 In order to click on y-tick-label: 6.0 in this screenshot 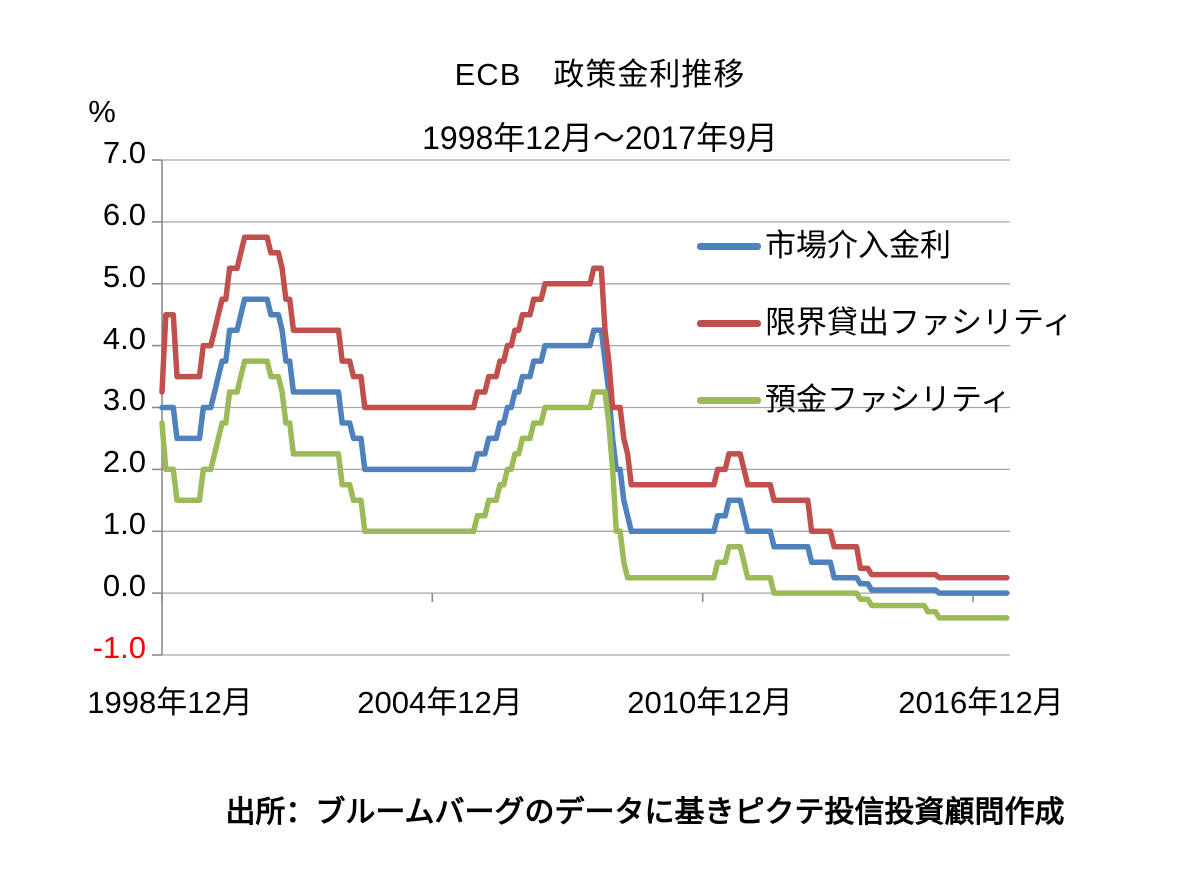, I will do `click(124, 214)`.